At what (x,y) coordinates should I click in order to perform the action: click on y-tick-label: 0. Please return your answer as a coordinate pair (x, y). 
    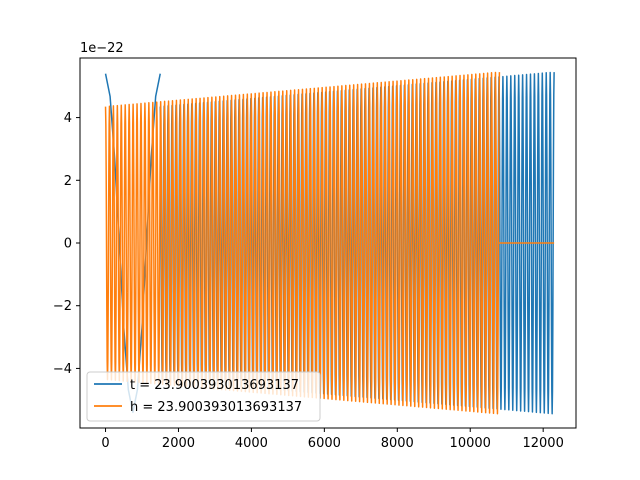
    Looking at the image, I should click on (68, 244).